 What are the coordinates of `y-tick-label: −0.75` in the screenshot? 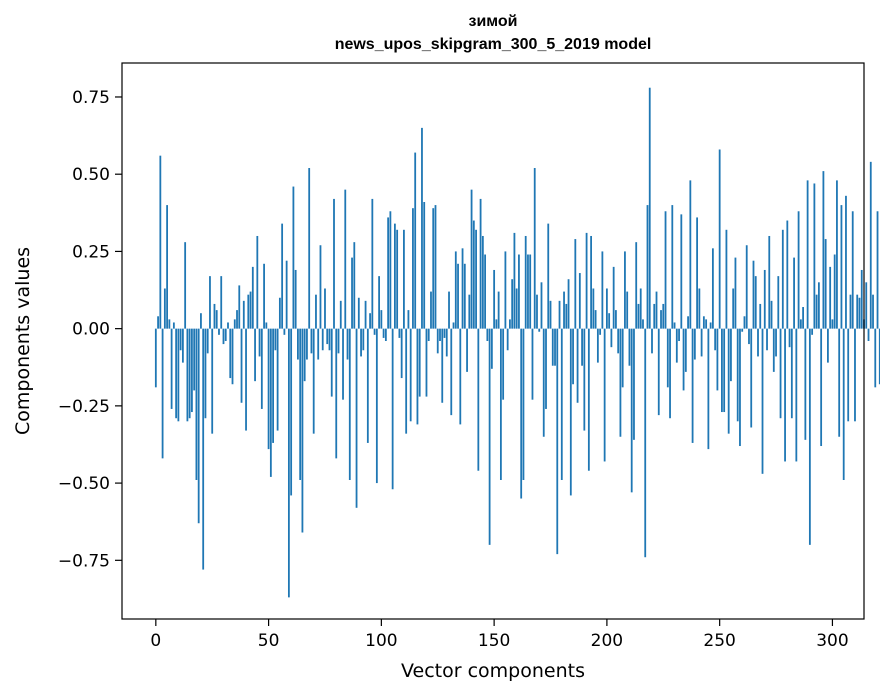 It's located at (84, 561).